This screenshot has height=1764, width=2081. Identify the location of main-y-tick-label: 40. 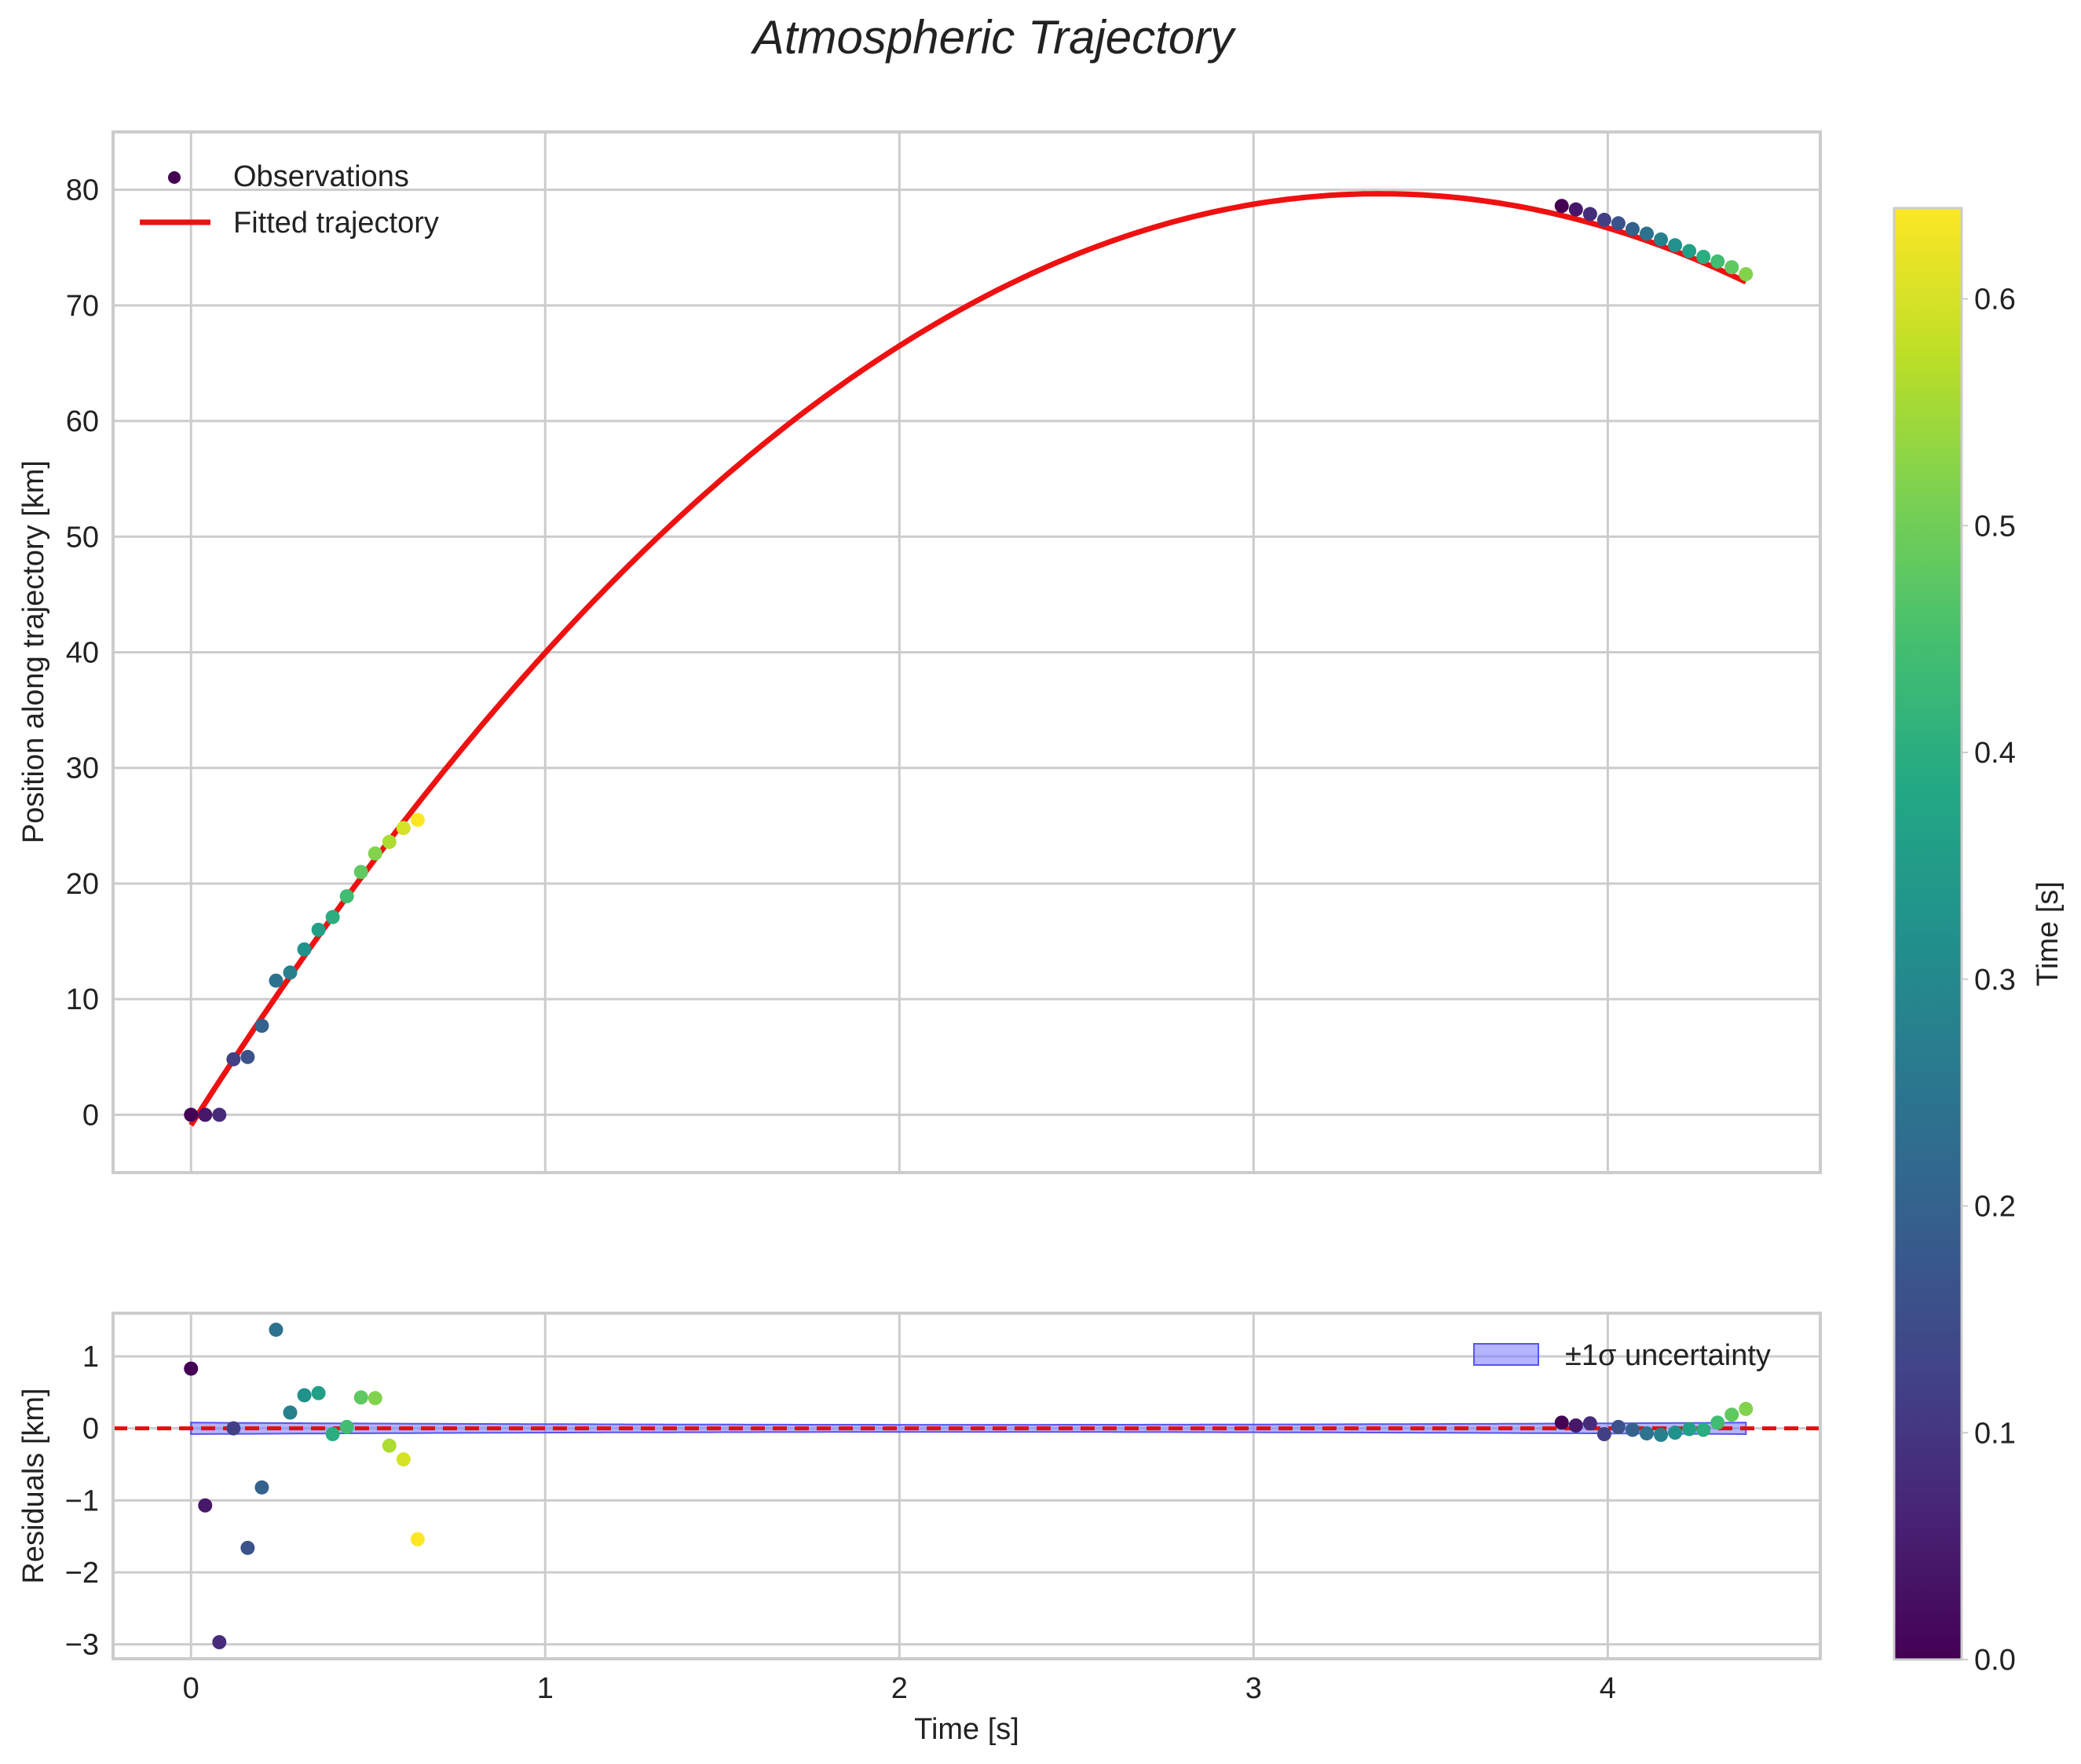
(82, 654).